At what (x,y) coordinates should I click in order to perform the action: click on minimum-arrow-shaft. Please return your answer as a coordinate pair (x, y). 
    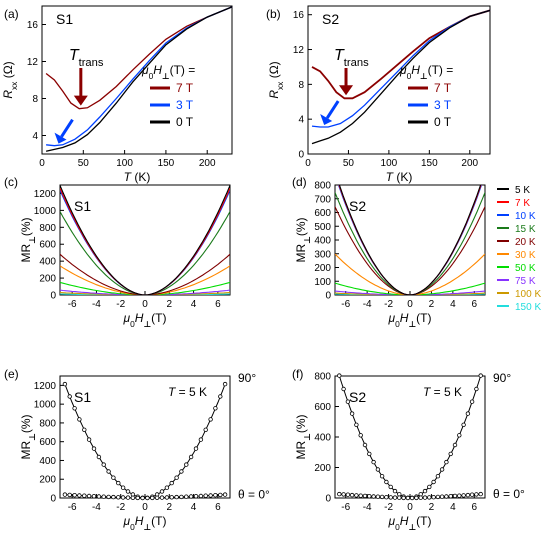
    Looking at the image, I should click on (67, 128).